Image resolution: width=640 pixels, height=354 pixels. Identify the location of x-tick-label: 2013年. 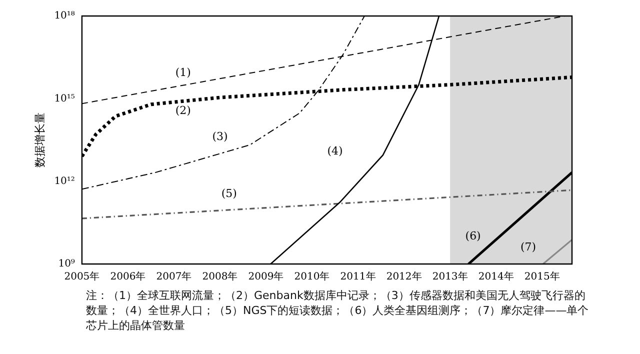
(450, 276).